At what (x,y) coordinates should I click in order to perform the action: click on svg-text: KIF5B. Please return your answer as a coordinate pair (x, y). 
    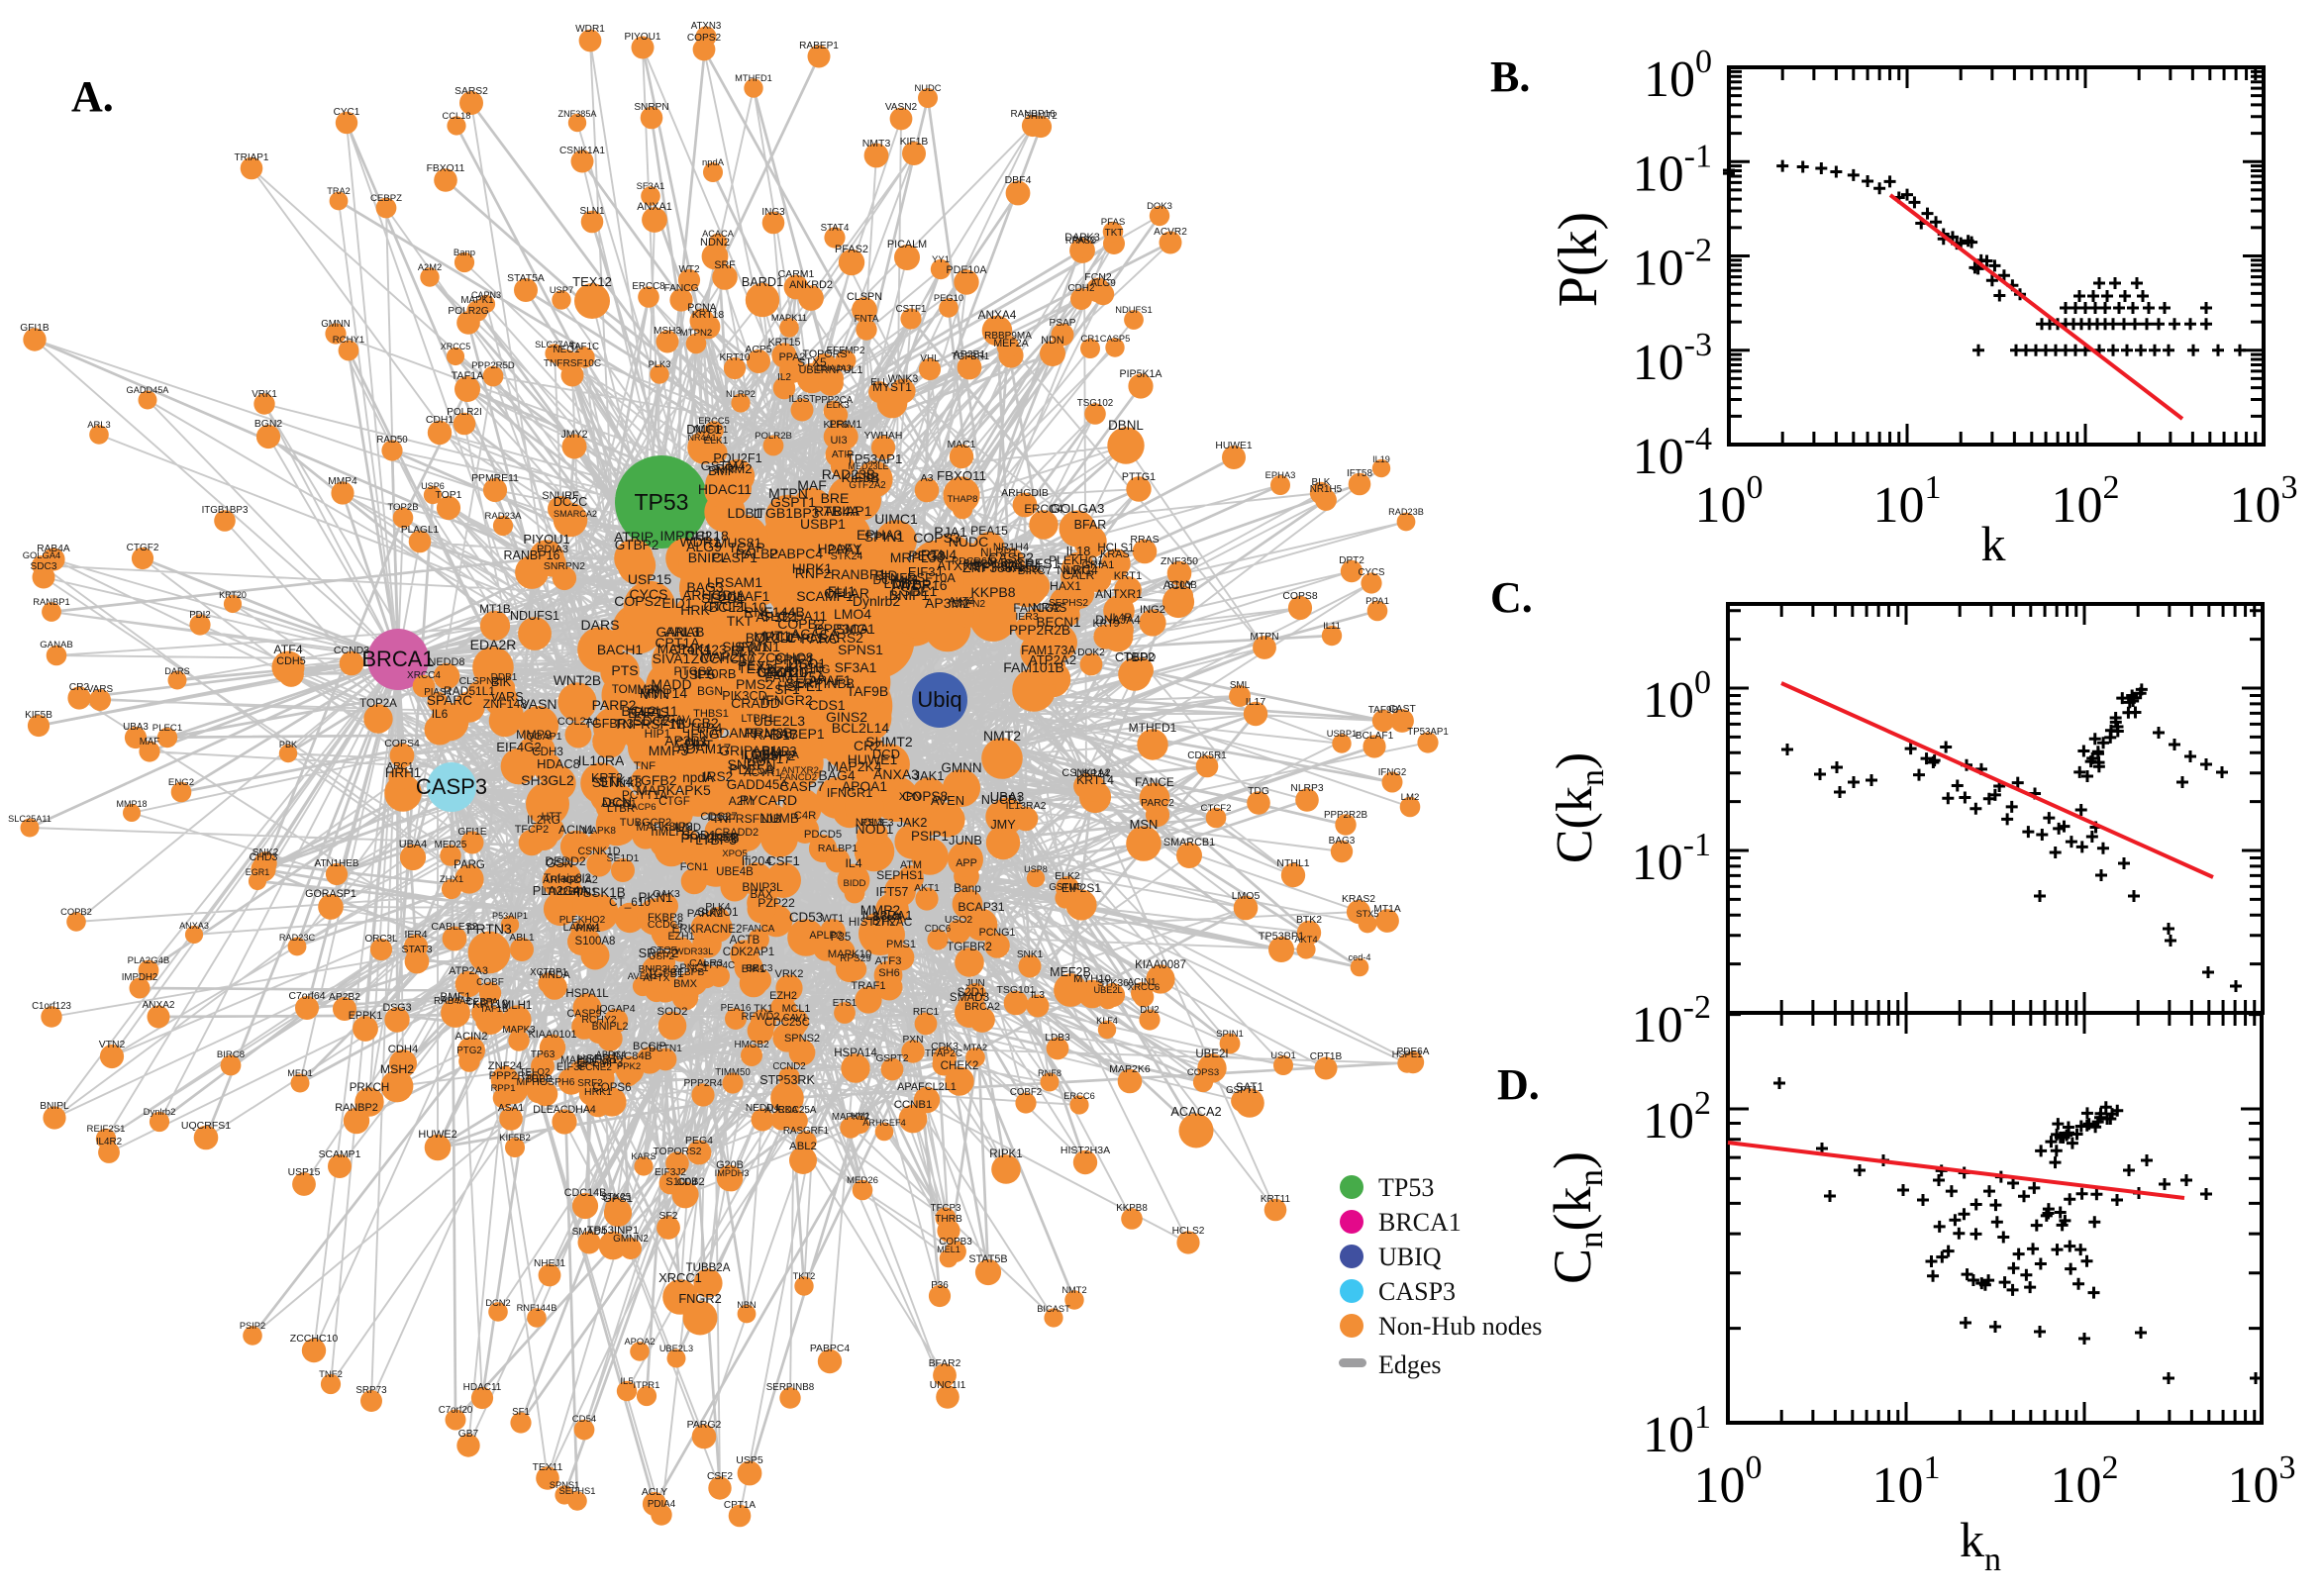
    Looking at the image, I should click on (861, 477).